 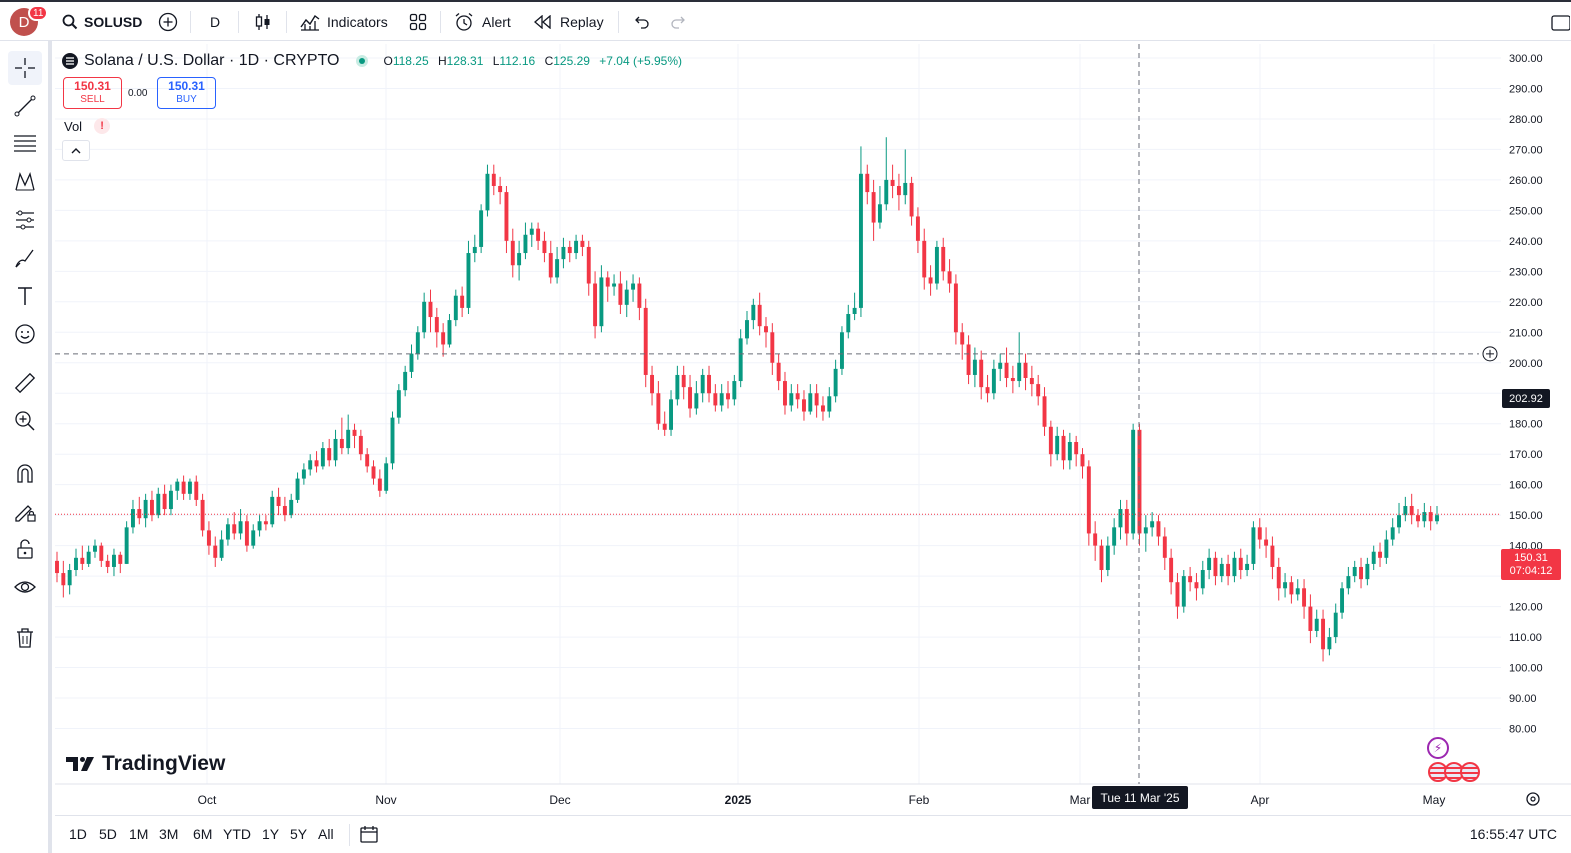 I want to click on last-price: 150.31, so click(x=1531, y=557).